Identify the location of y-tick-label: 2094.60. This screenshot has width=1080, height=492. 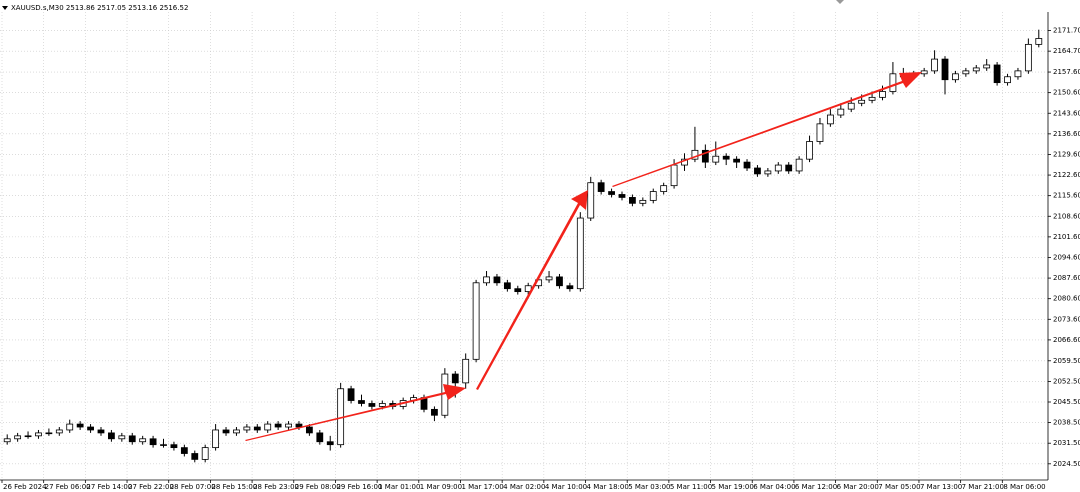
(1066, 257).